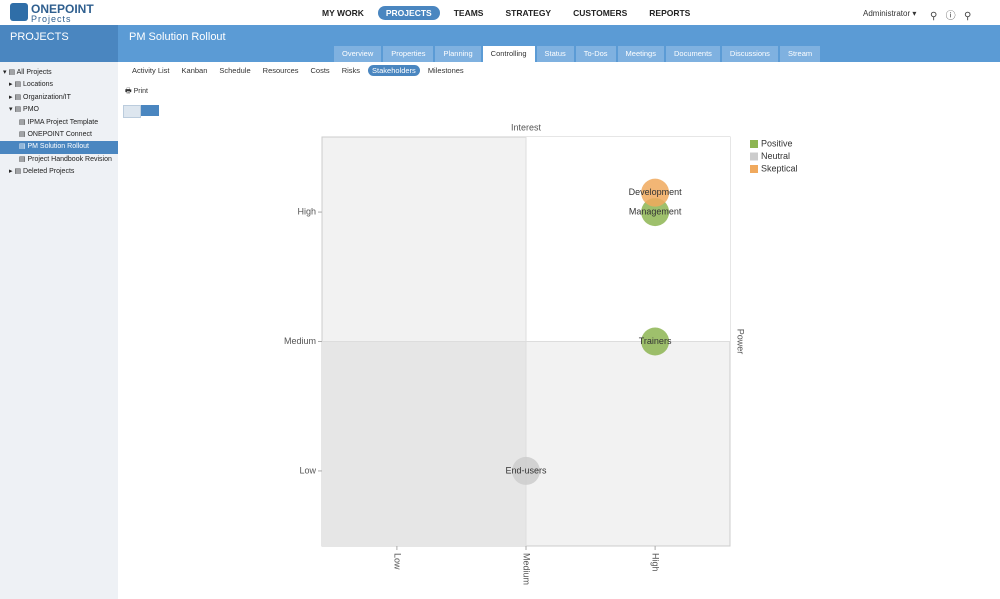 Image resolution: width=1000 pixels, height=599 pixels. Describe the element at coordinates (692, 54) in the screenshot. I see `tab: Documents` at that location.